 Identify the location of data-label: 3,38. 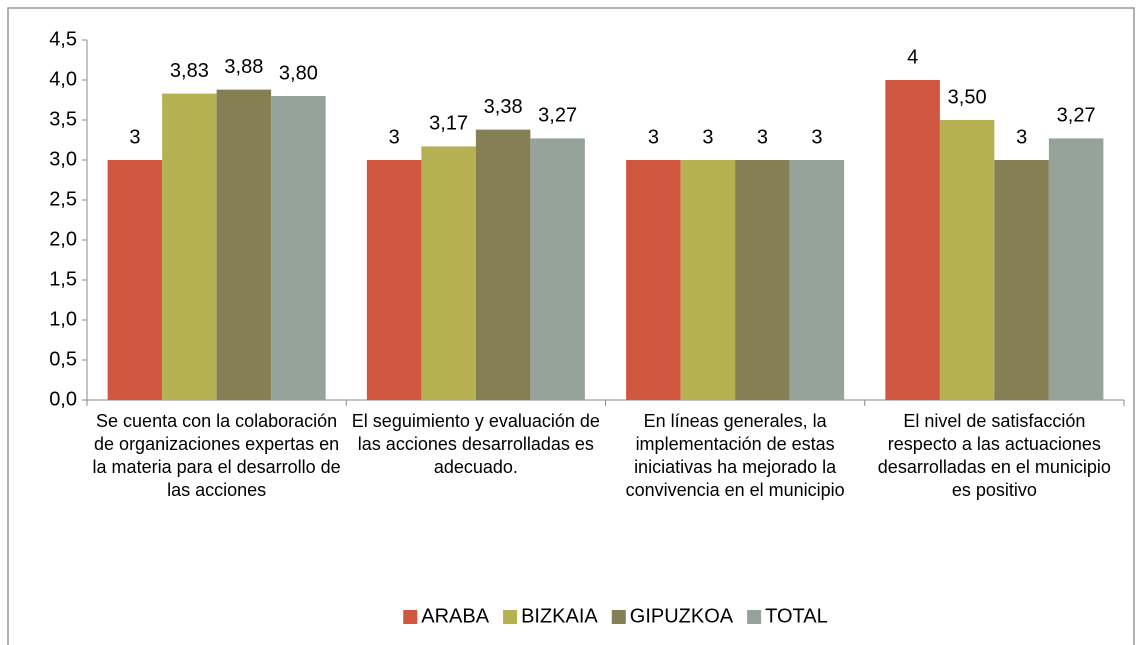
(503, 107).